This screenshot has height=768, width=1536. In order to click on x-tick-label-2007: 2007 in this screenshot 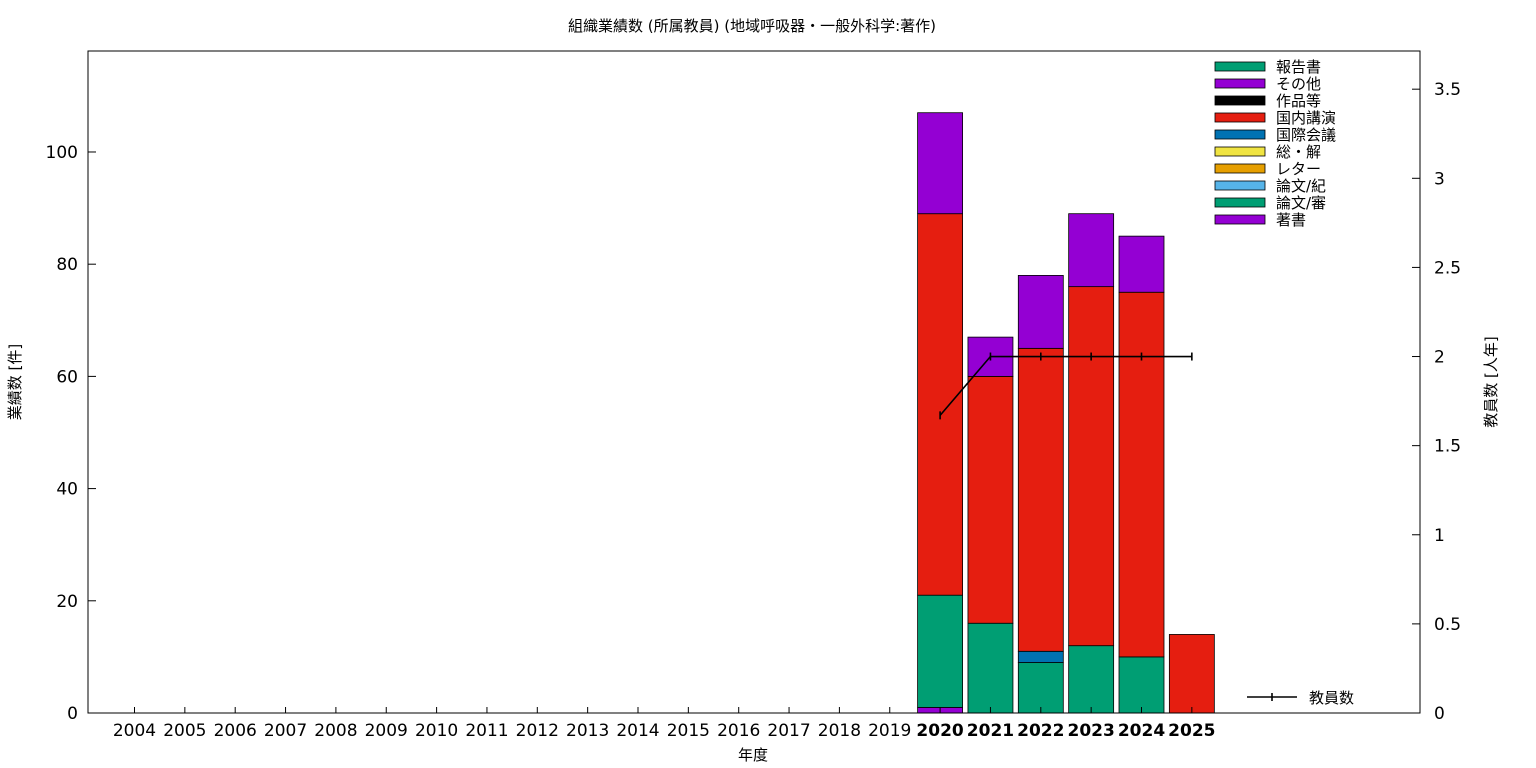, I will do `click(285, 731)`.